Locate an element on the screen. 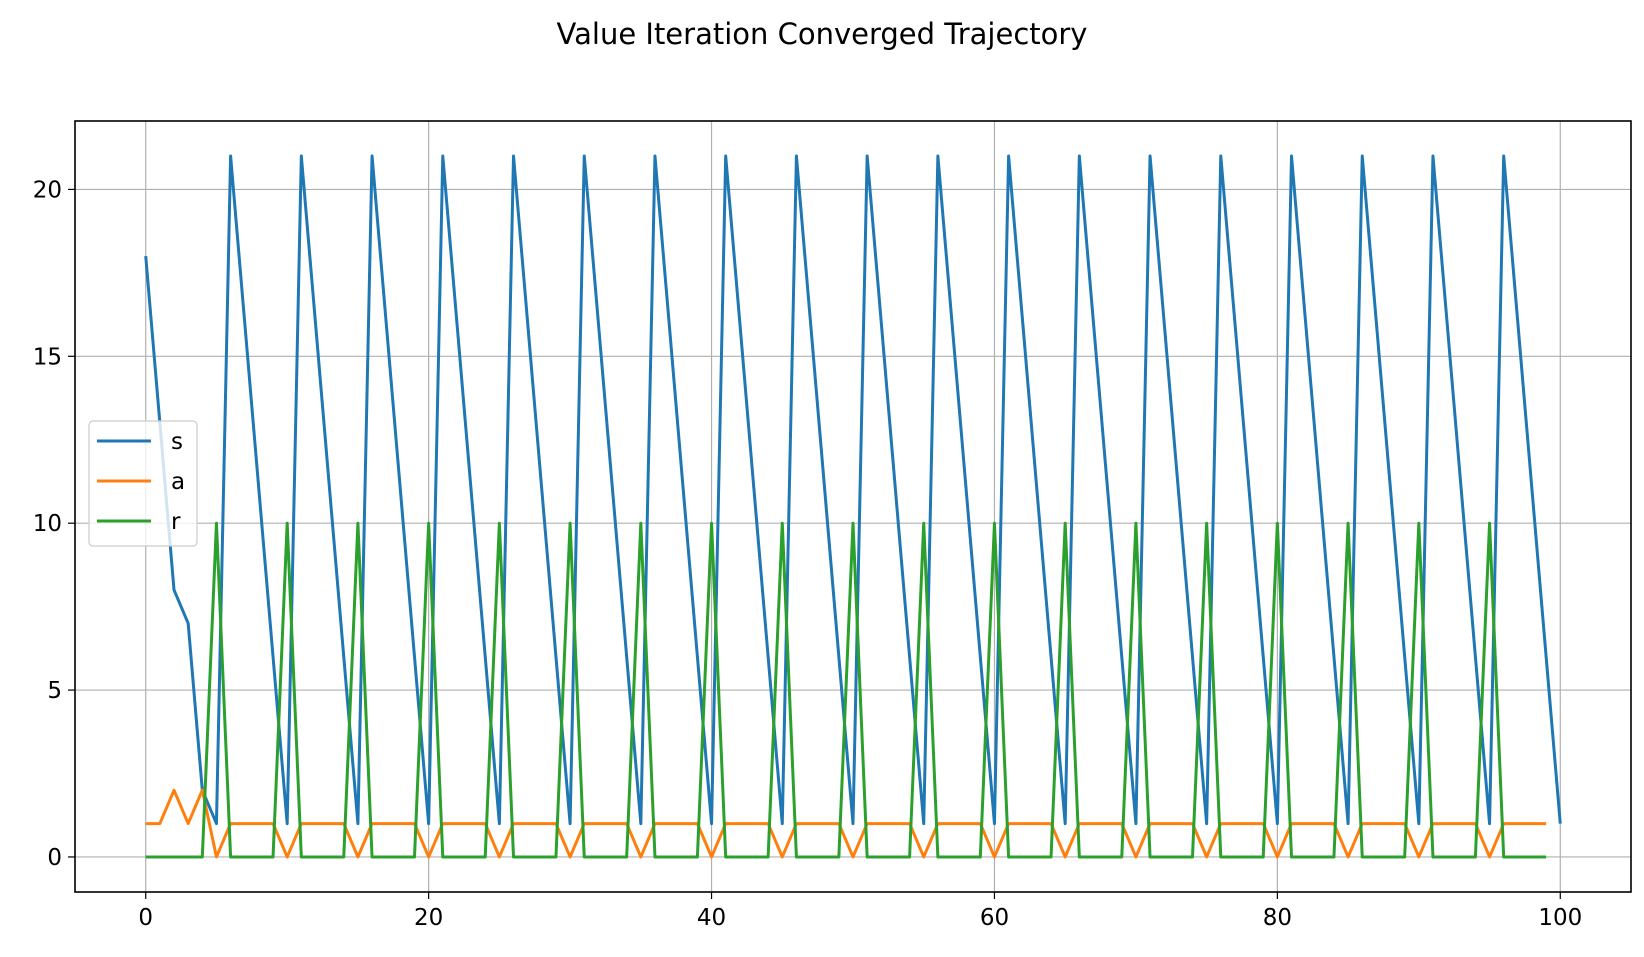  chart-title: Value Iteration Converged Trajectory is located at coordinates (822, 34).